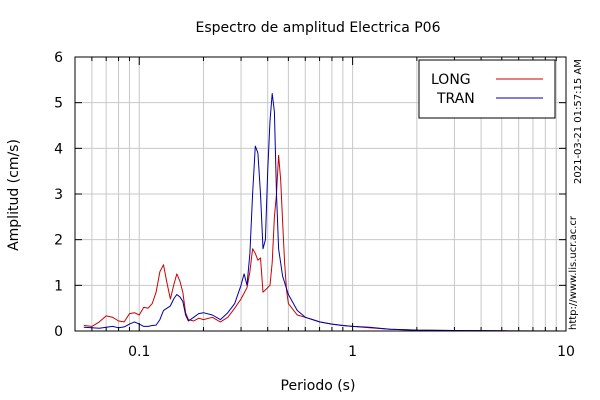 The width and height of the screenshot is (600, 400). What do you see at coordinates (58, 104) in the screenshot?
I see `y-tick-label: 5` at bounding box center [58, 104].